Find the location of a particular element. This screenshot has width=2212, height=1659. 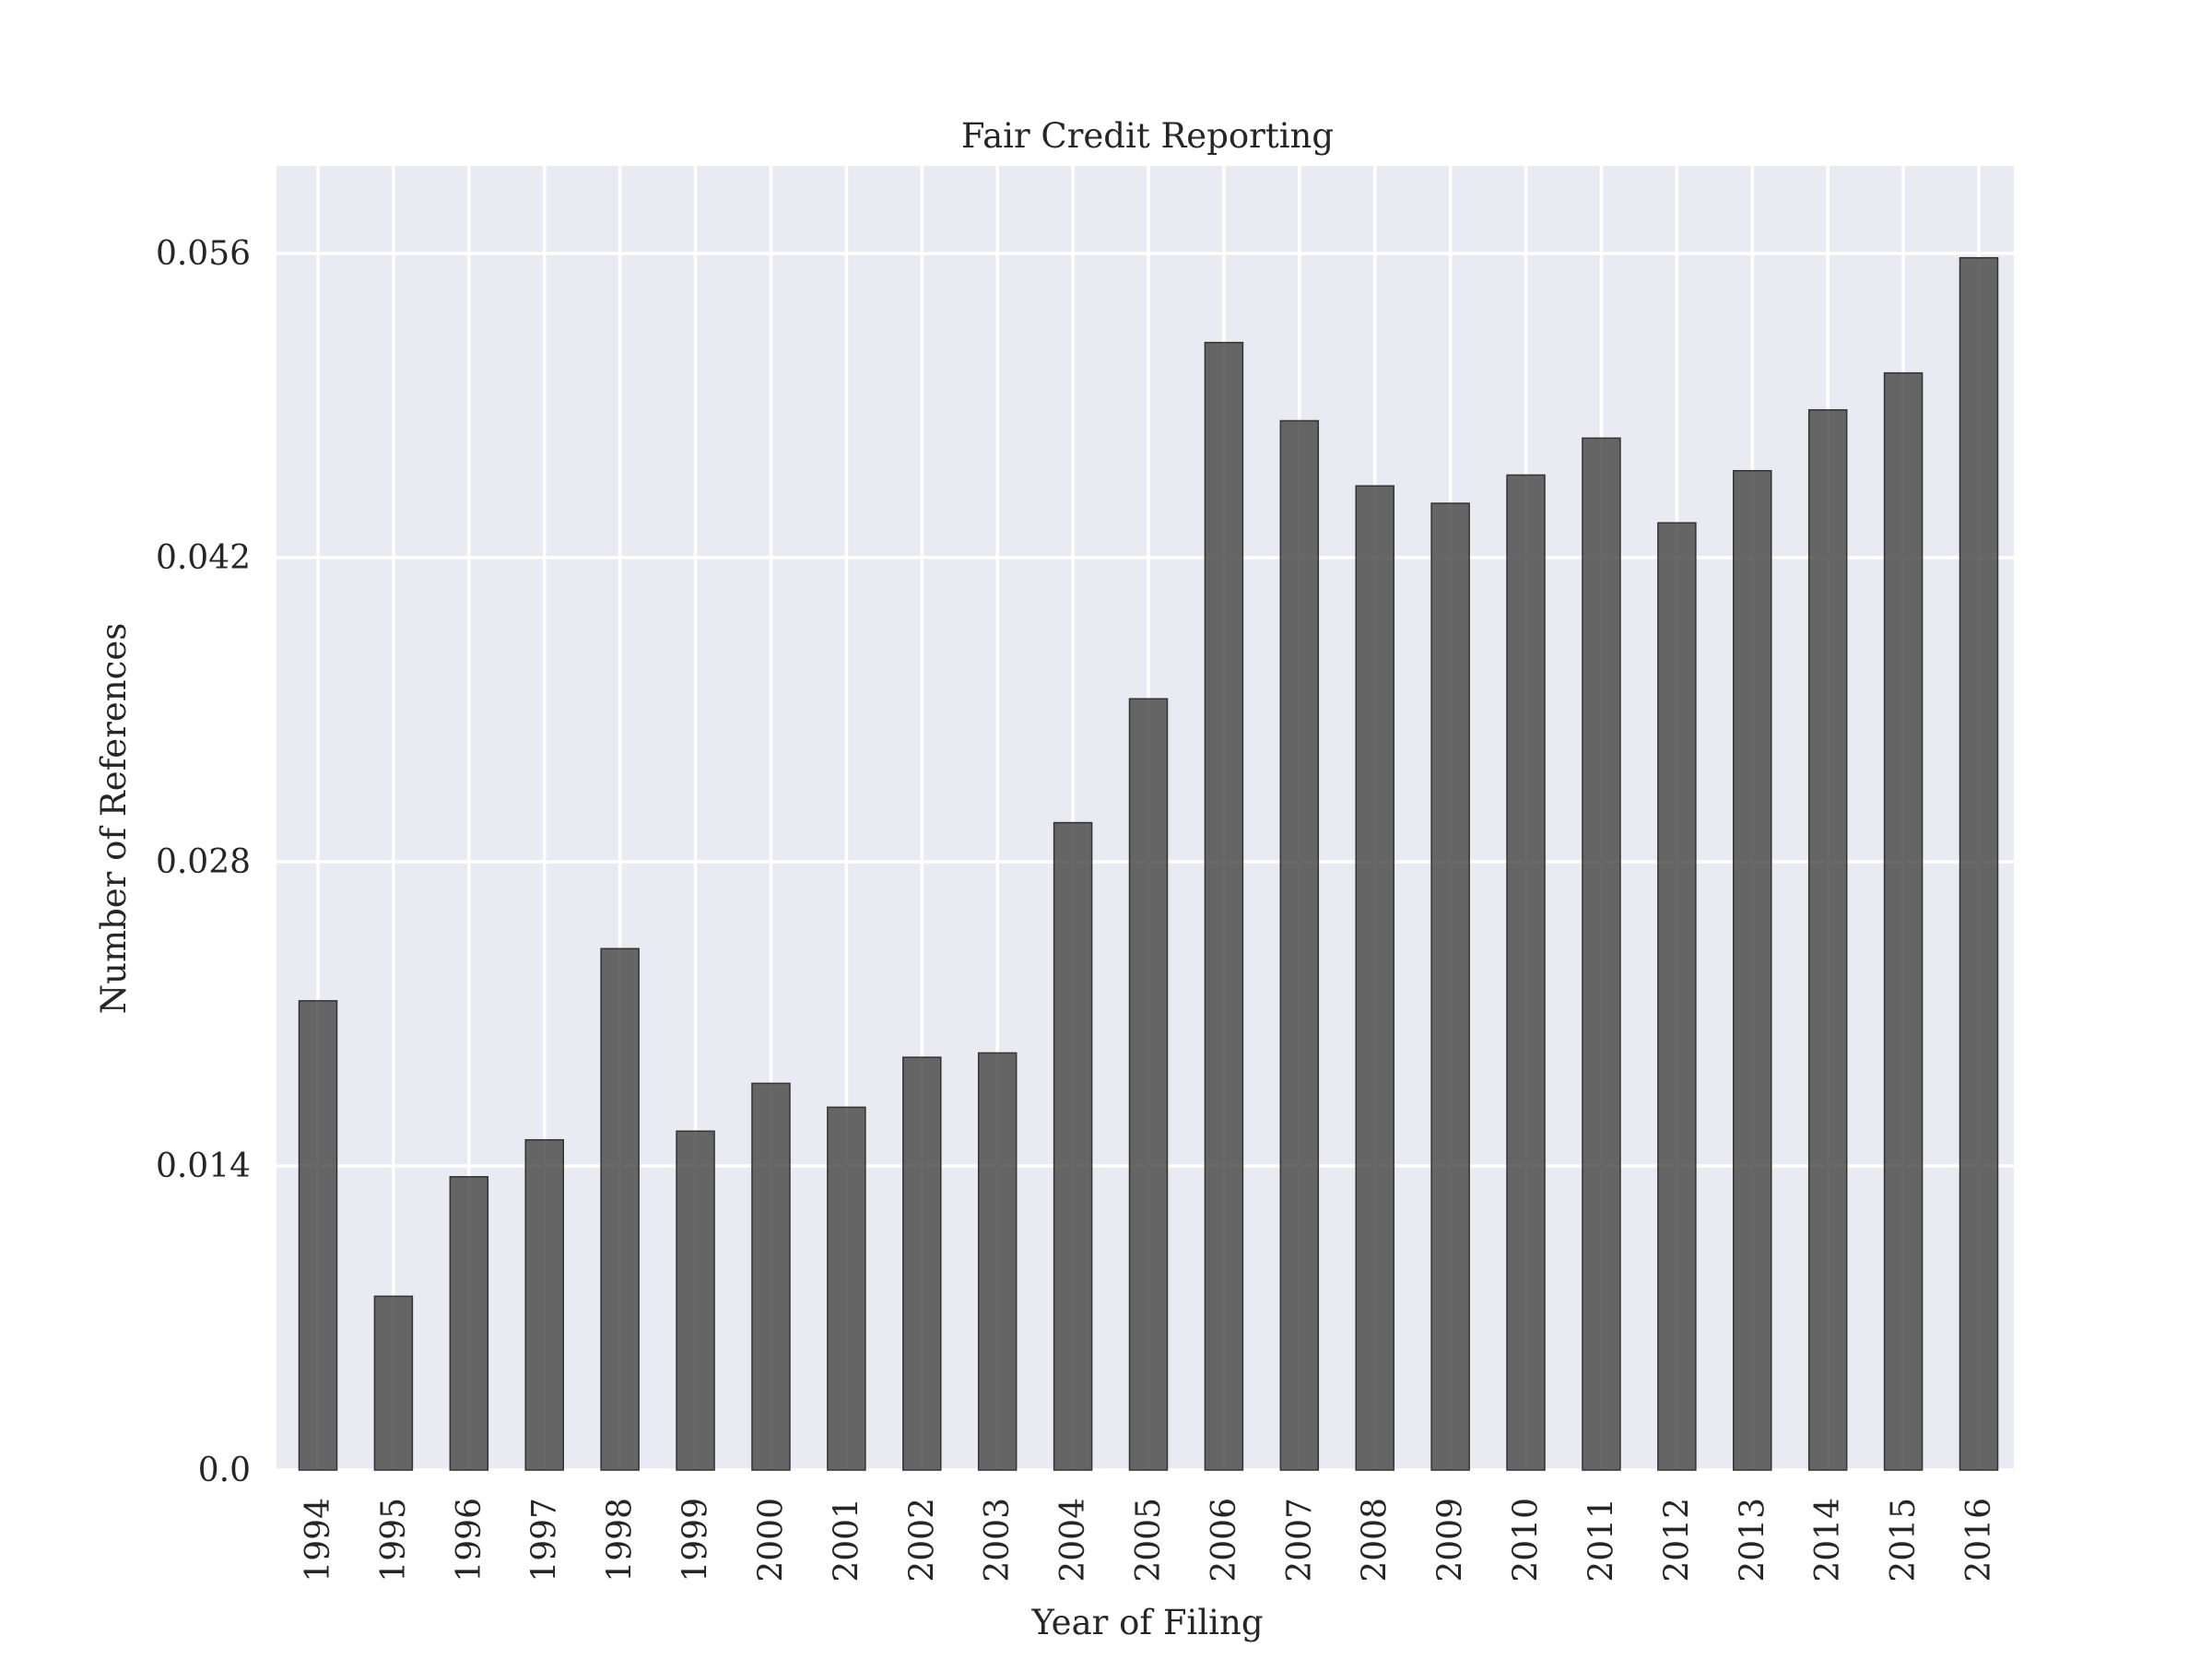

x-tick-label: 2008 is located at coordinates (1375, 1540).